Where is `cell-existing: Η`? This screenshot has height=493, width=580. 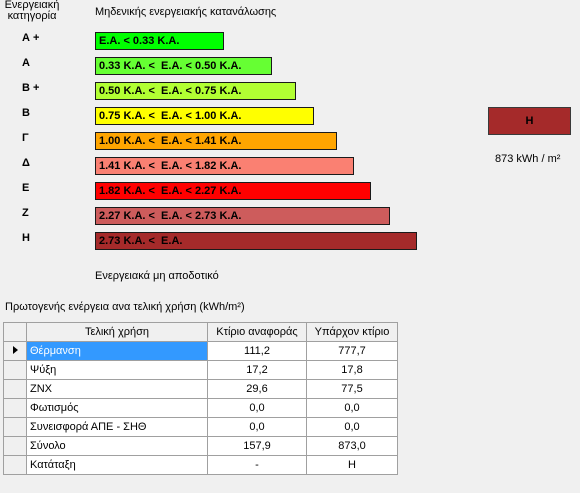
cell-existing: Η is located at coordinates (352, 465).